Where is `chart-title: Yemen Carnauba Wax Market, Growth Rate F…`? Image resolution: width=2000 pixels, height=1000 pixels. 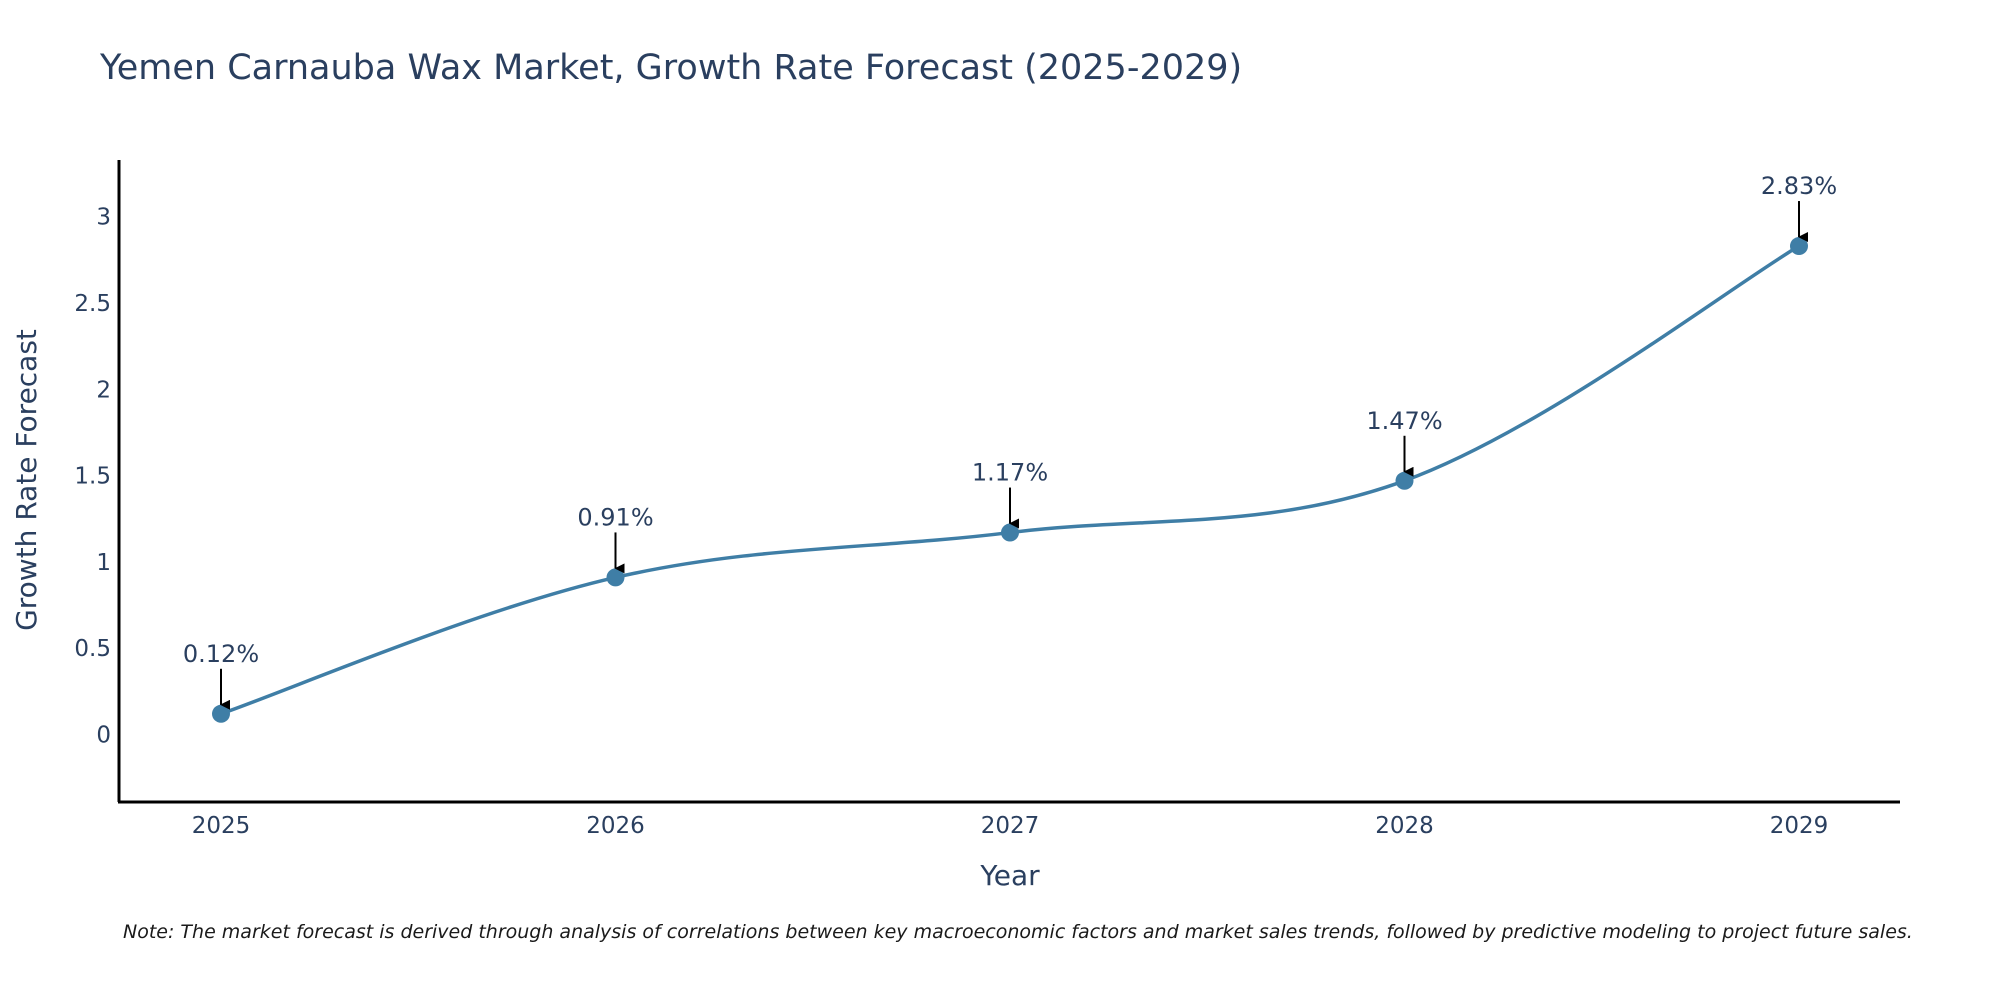 chart-title: Yemen Carnauba Wax Market, Growth Rate F… is located at coordinates (670, 68).